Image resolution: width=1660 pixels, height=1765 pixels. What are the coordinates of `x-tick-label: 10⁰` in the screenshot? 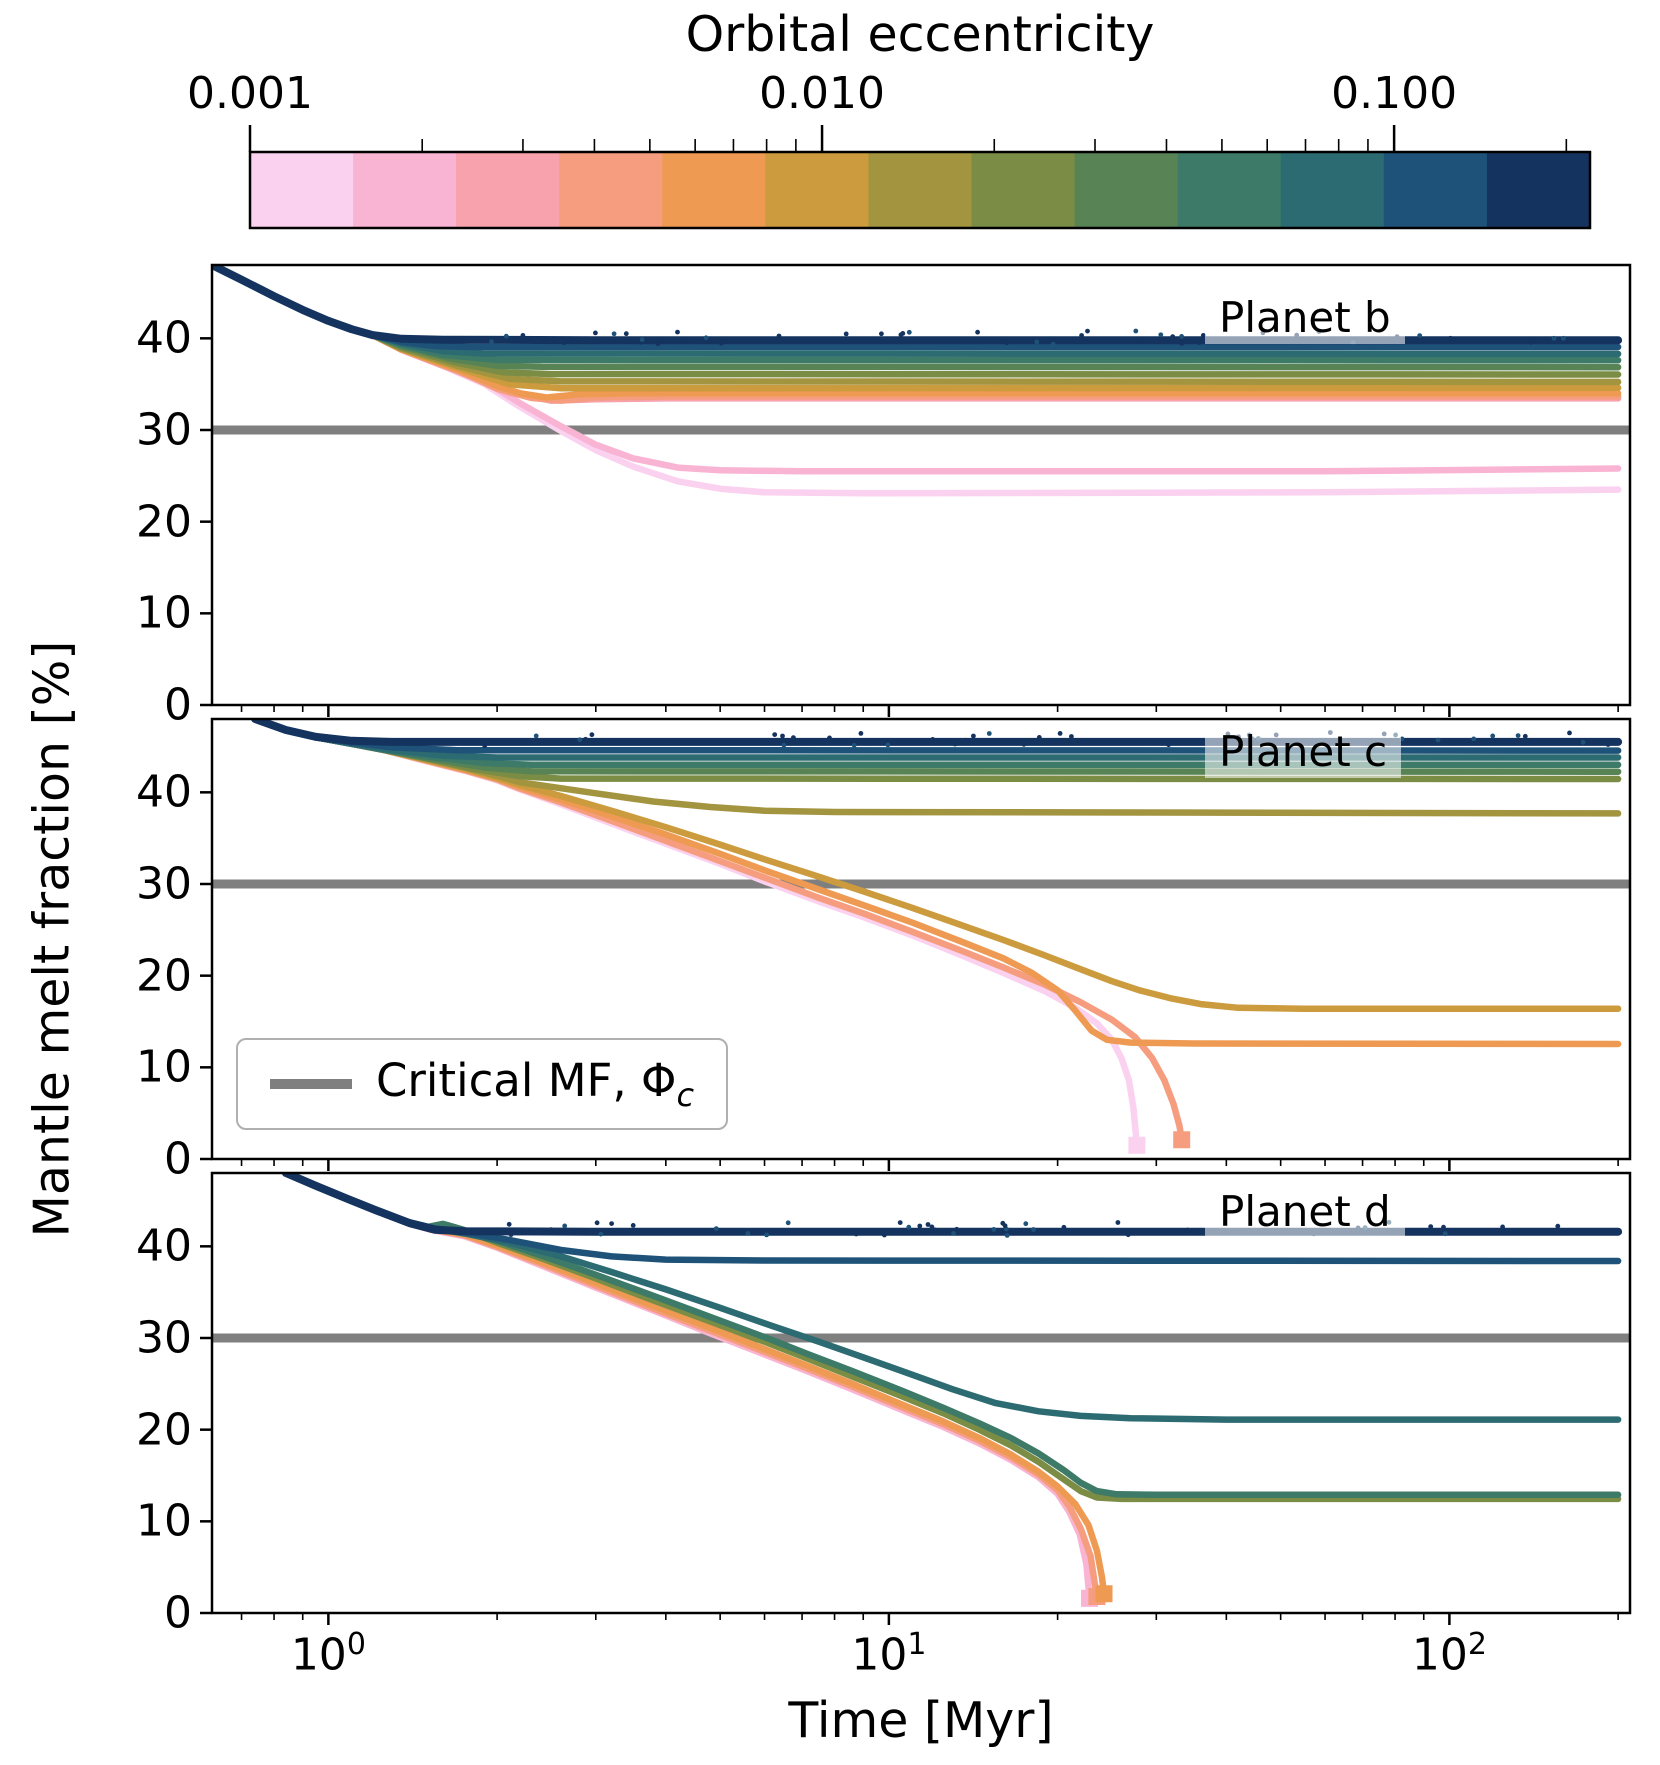 It's located at (328, 1654).